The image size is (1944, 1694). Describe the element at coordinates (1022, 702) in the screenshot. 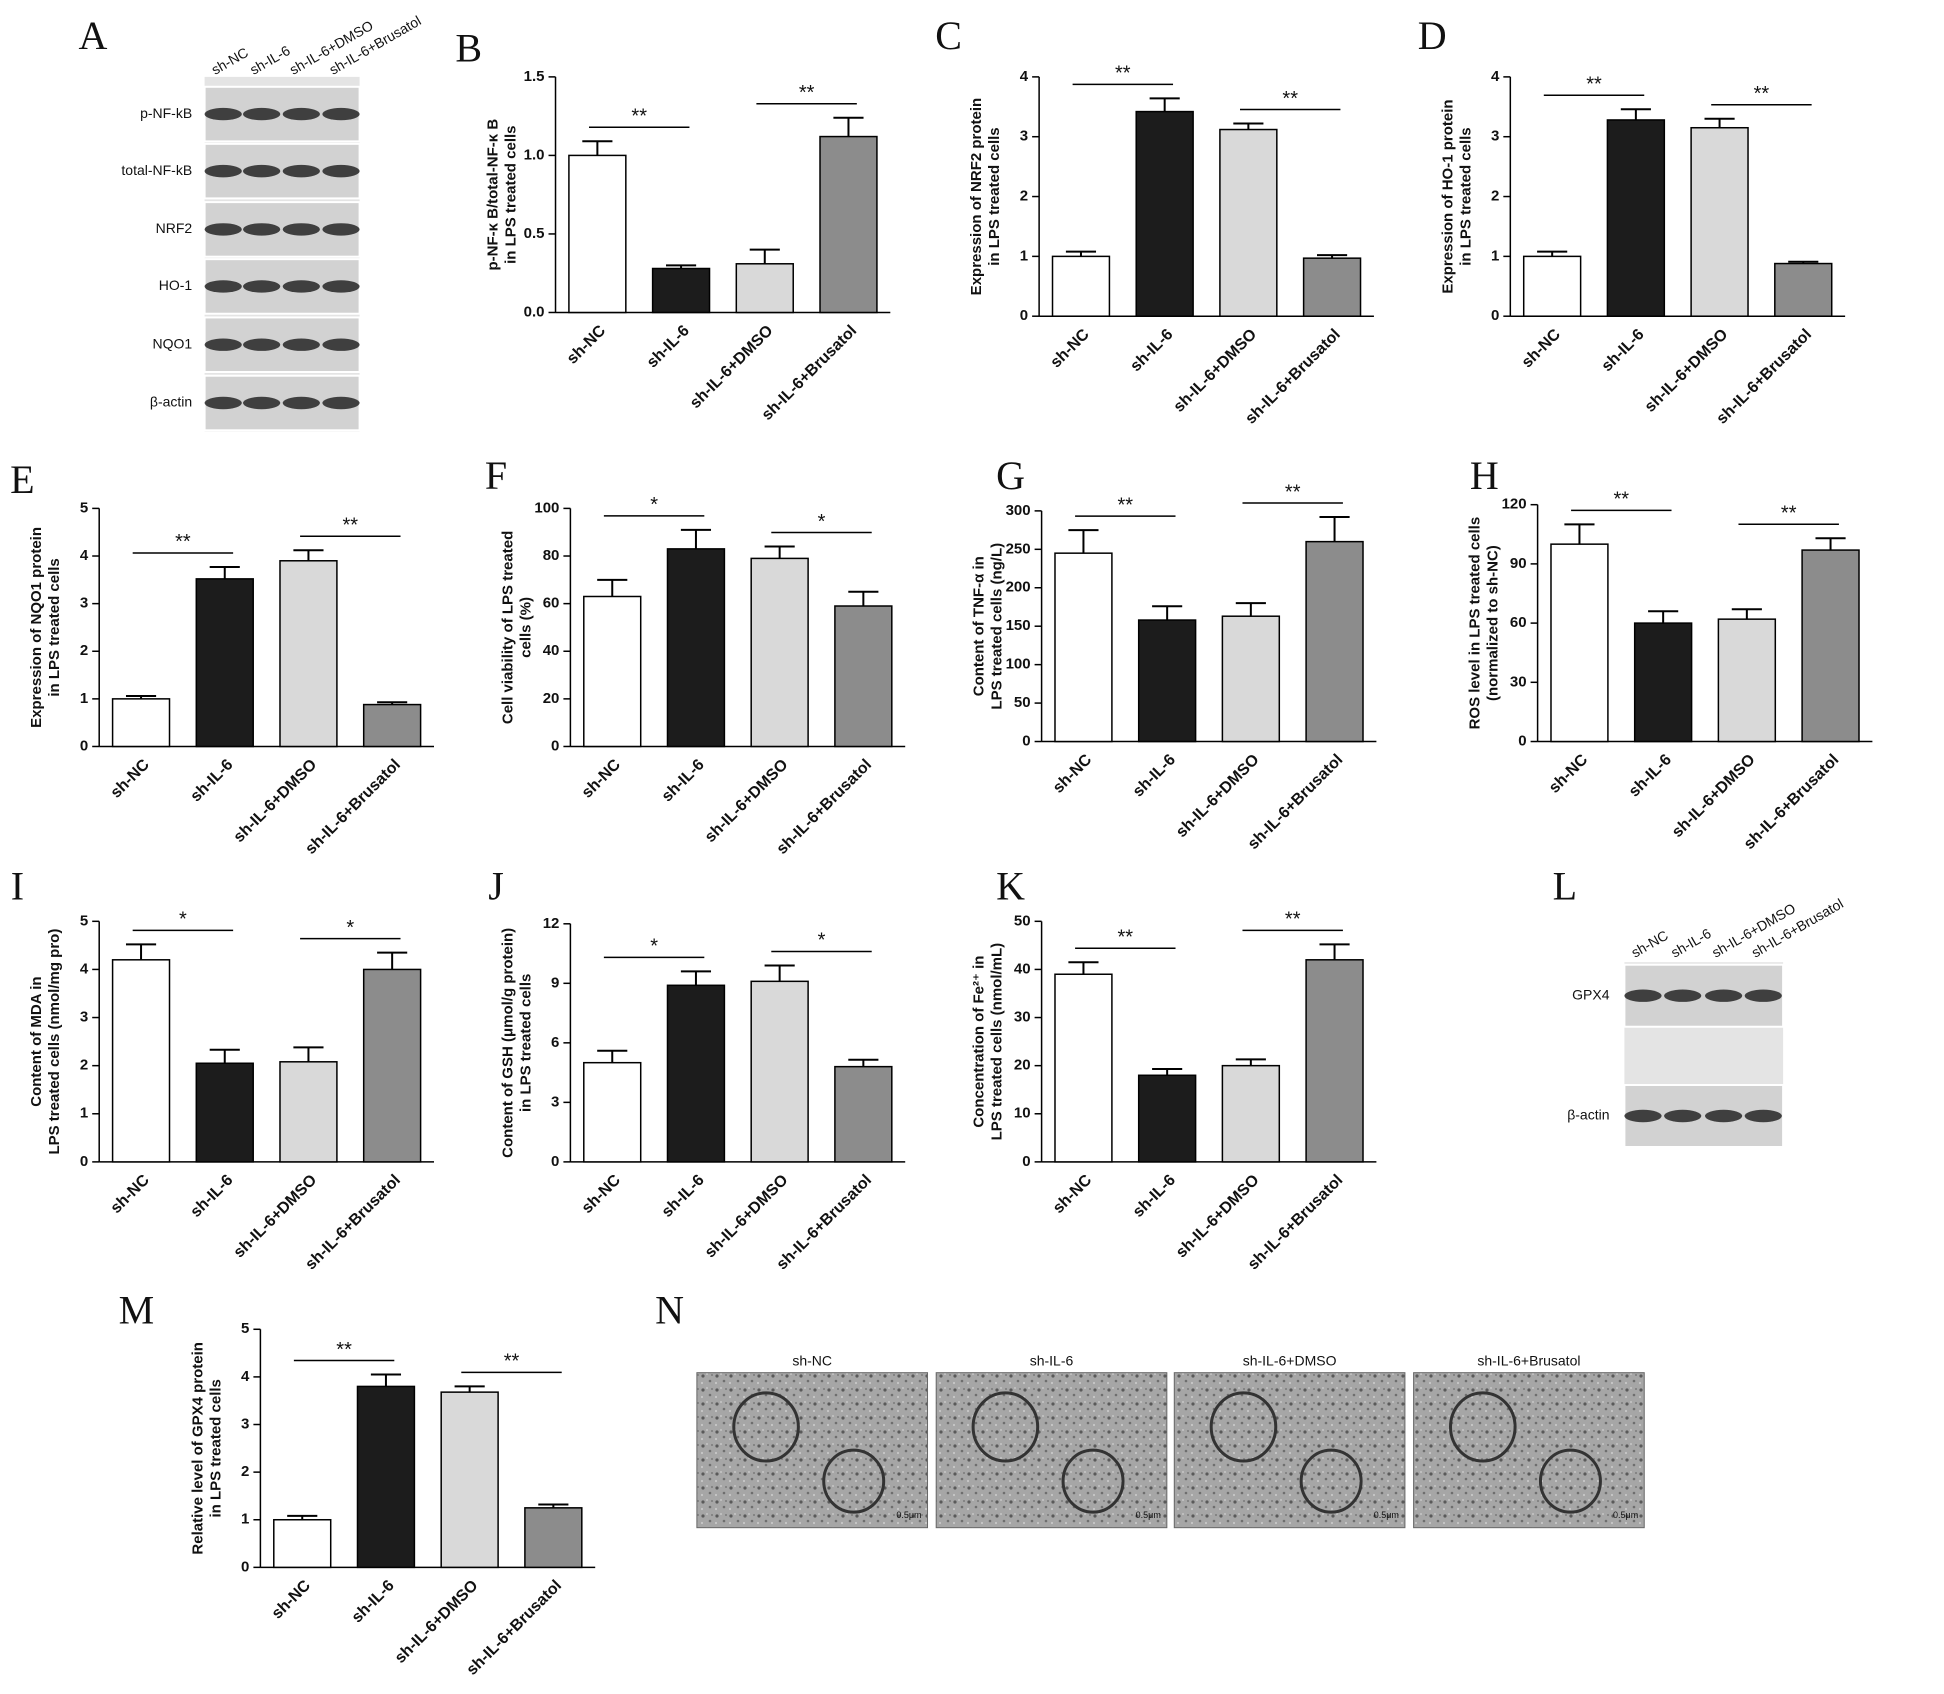

I see `y-tick-label: 50` at that location.